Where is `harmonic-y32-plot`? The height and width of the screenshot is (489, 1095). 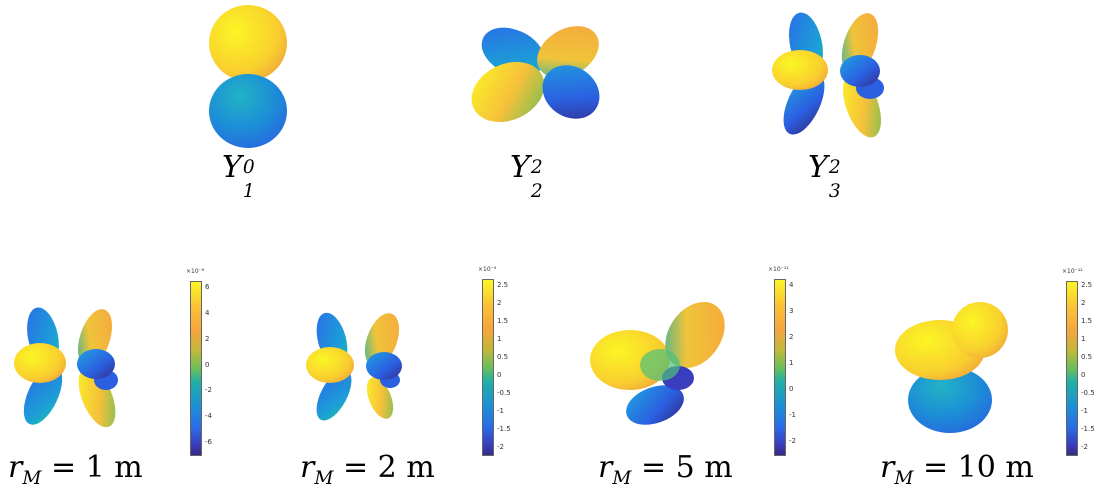 harmonic-y32-plot is located at coordinates (828, 75).